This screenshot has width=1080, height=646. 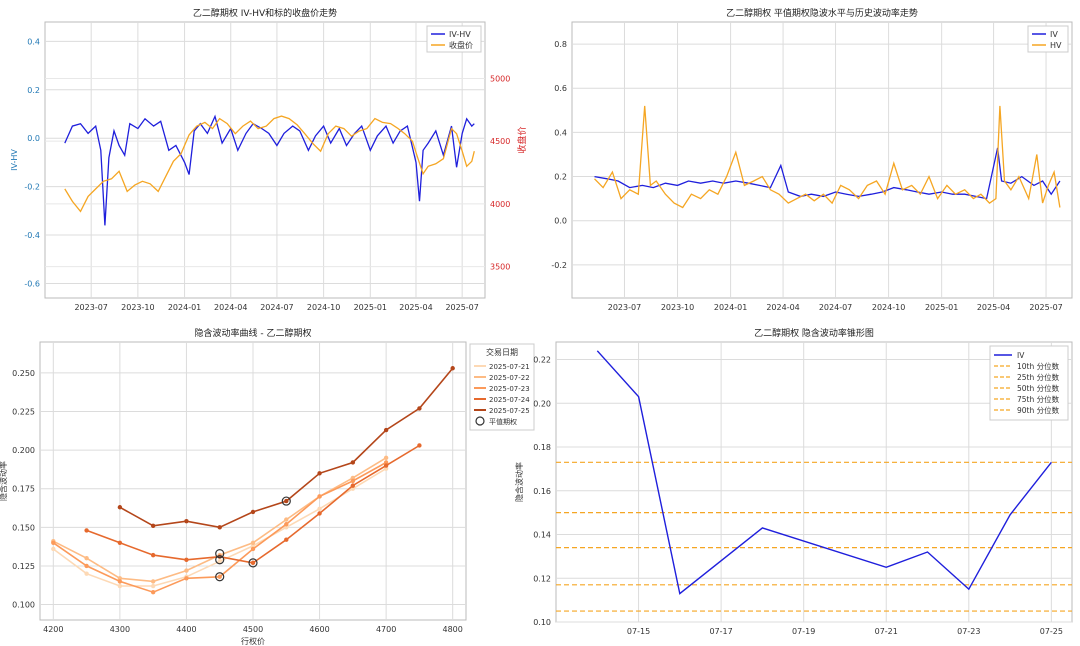 I want to click on p4-ytick-1: 0.12, so click(x=542, y=578).